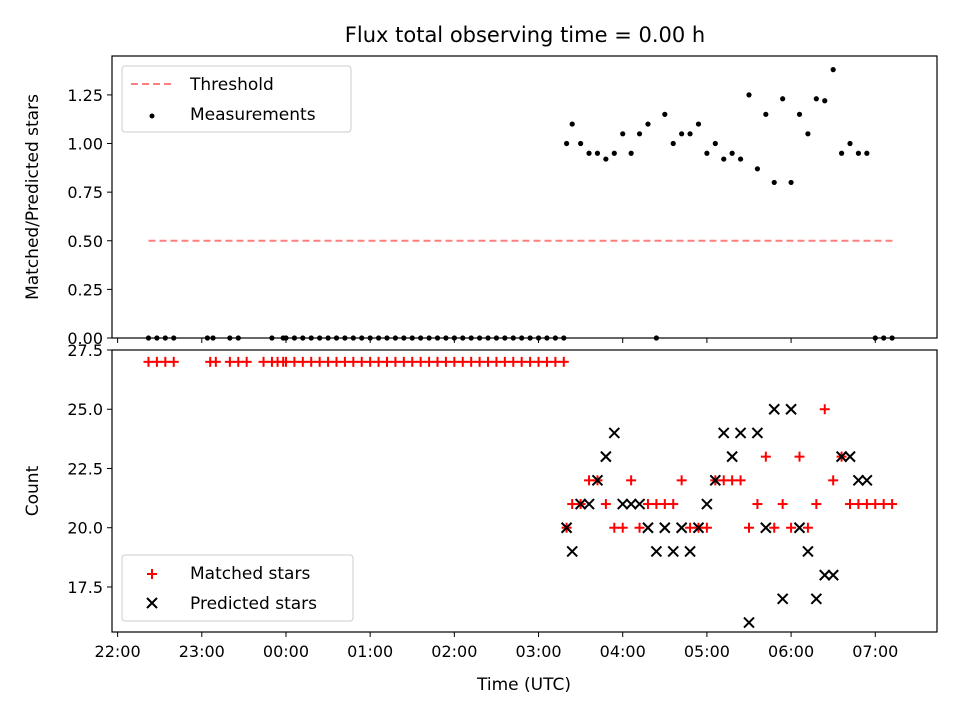 Image resolution: width=960 pixels, height=724 pixels. Describe the element at coordinates (236, 99) in the screenshot. I see `top-legend: Threshold Measurements` at that location.